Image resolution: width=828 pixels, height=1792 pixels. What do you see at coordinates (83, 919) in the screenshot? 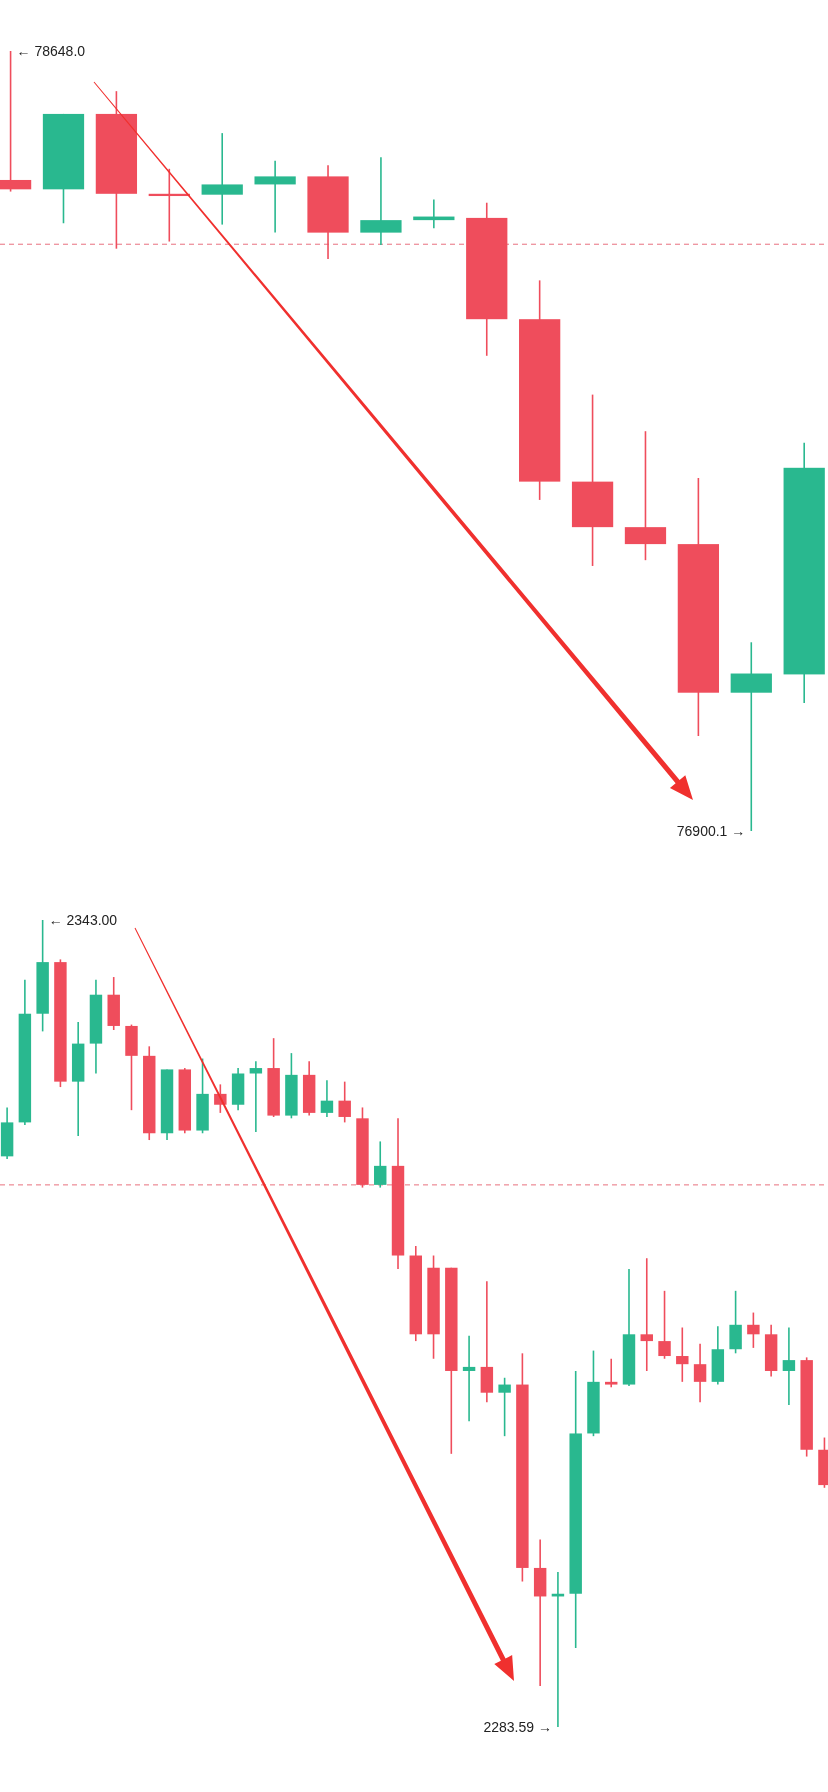
I see `annotation: ← 2343.00` at bounding box center [83, 919].